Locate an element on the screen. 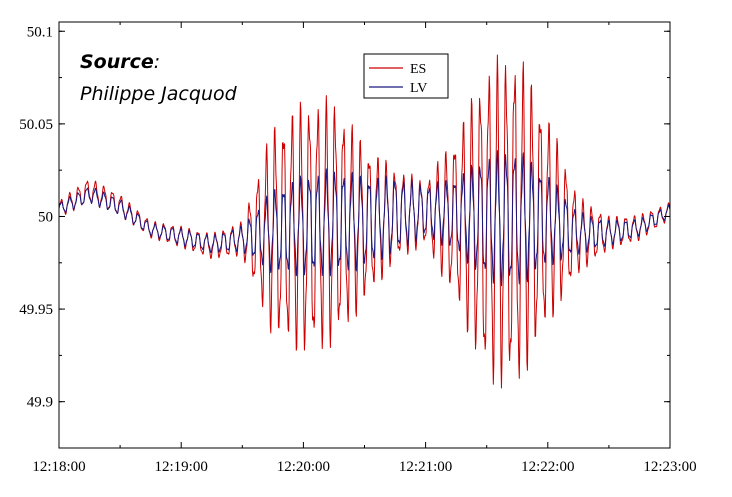  y-tick-label: 49.95 is located at coordinates (36, 310).